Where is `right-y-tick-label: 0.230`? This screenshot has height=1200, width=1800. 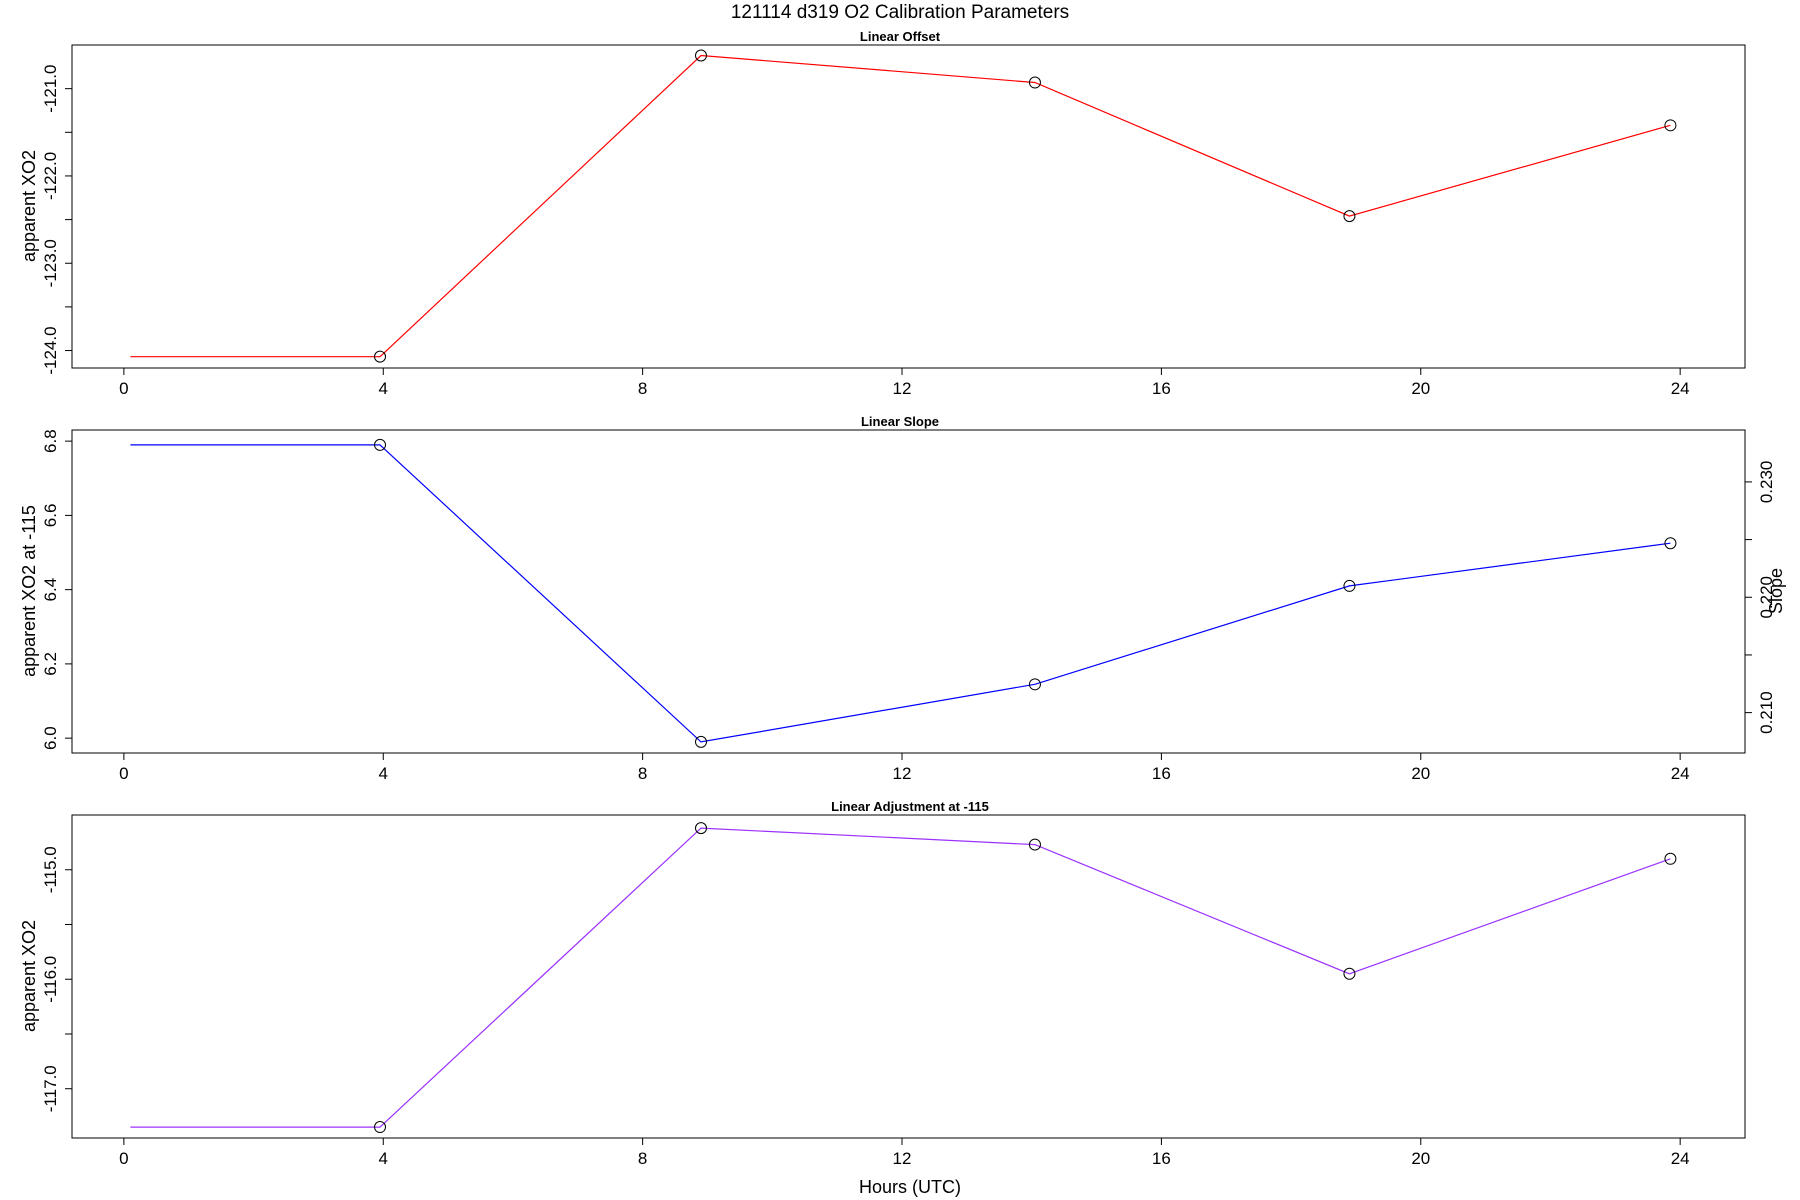 right-y-tick-label: 0.230 is located at coordinates (1766, 482).